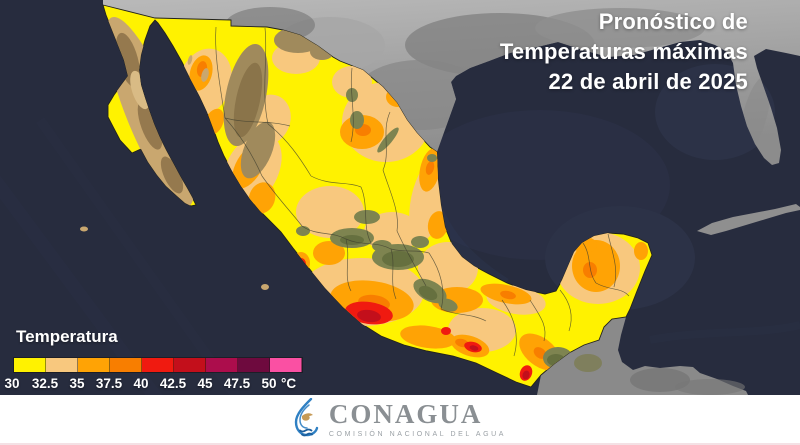 The image size is (800, 445). I want to click on title-line-2: Temperaturas máximas, so click(623, 51).